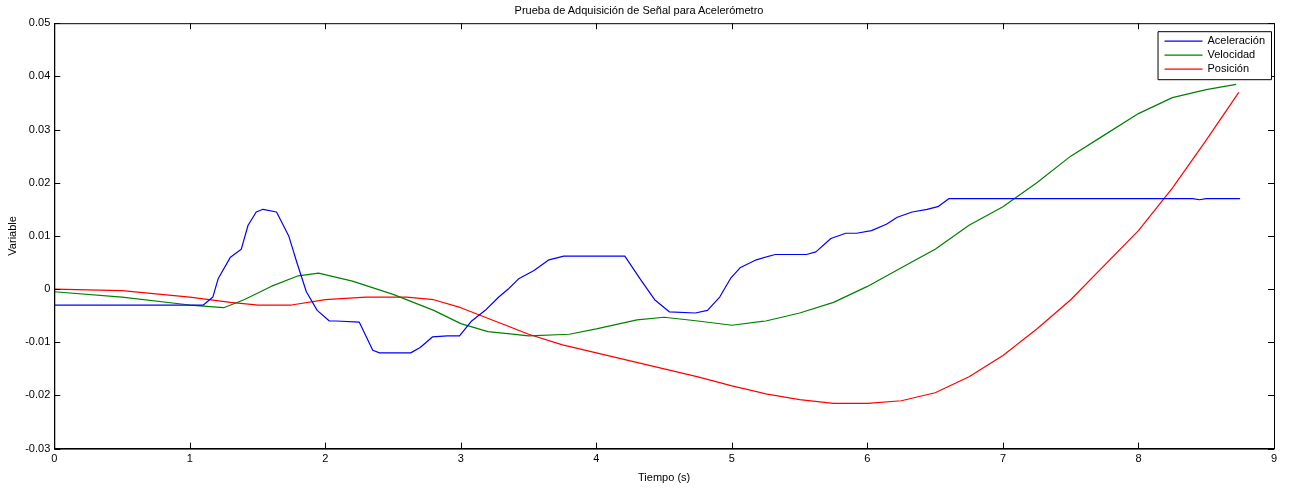 This screenshot has height=489, width=1291. What do you see at coordinates (38, 394) in the screenshot?
I see `y-tick-label: -0.02` at bounding box center [38, 394].